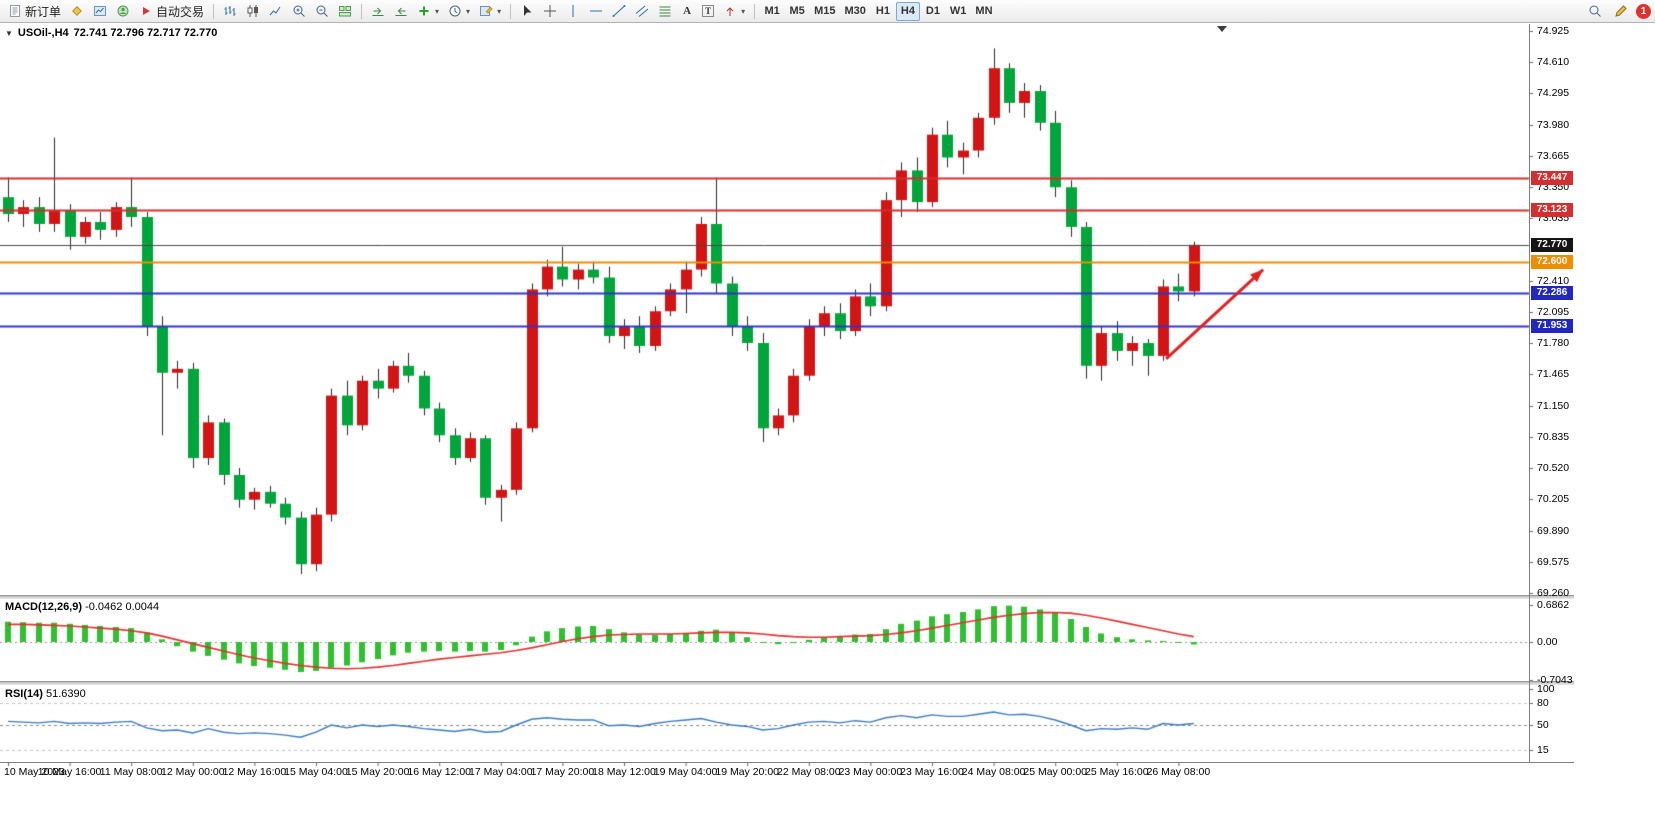  I want to click on channel-tool-button, so click(642, 11).